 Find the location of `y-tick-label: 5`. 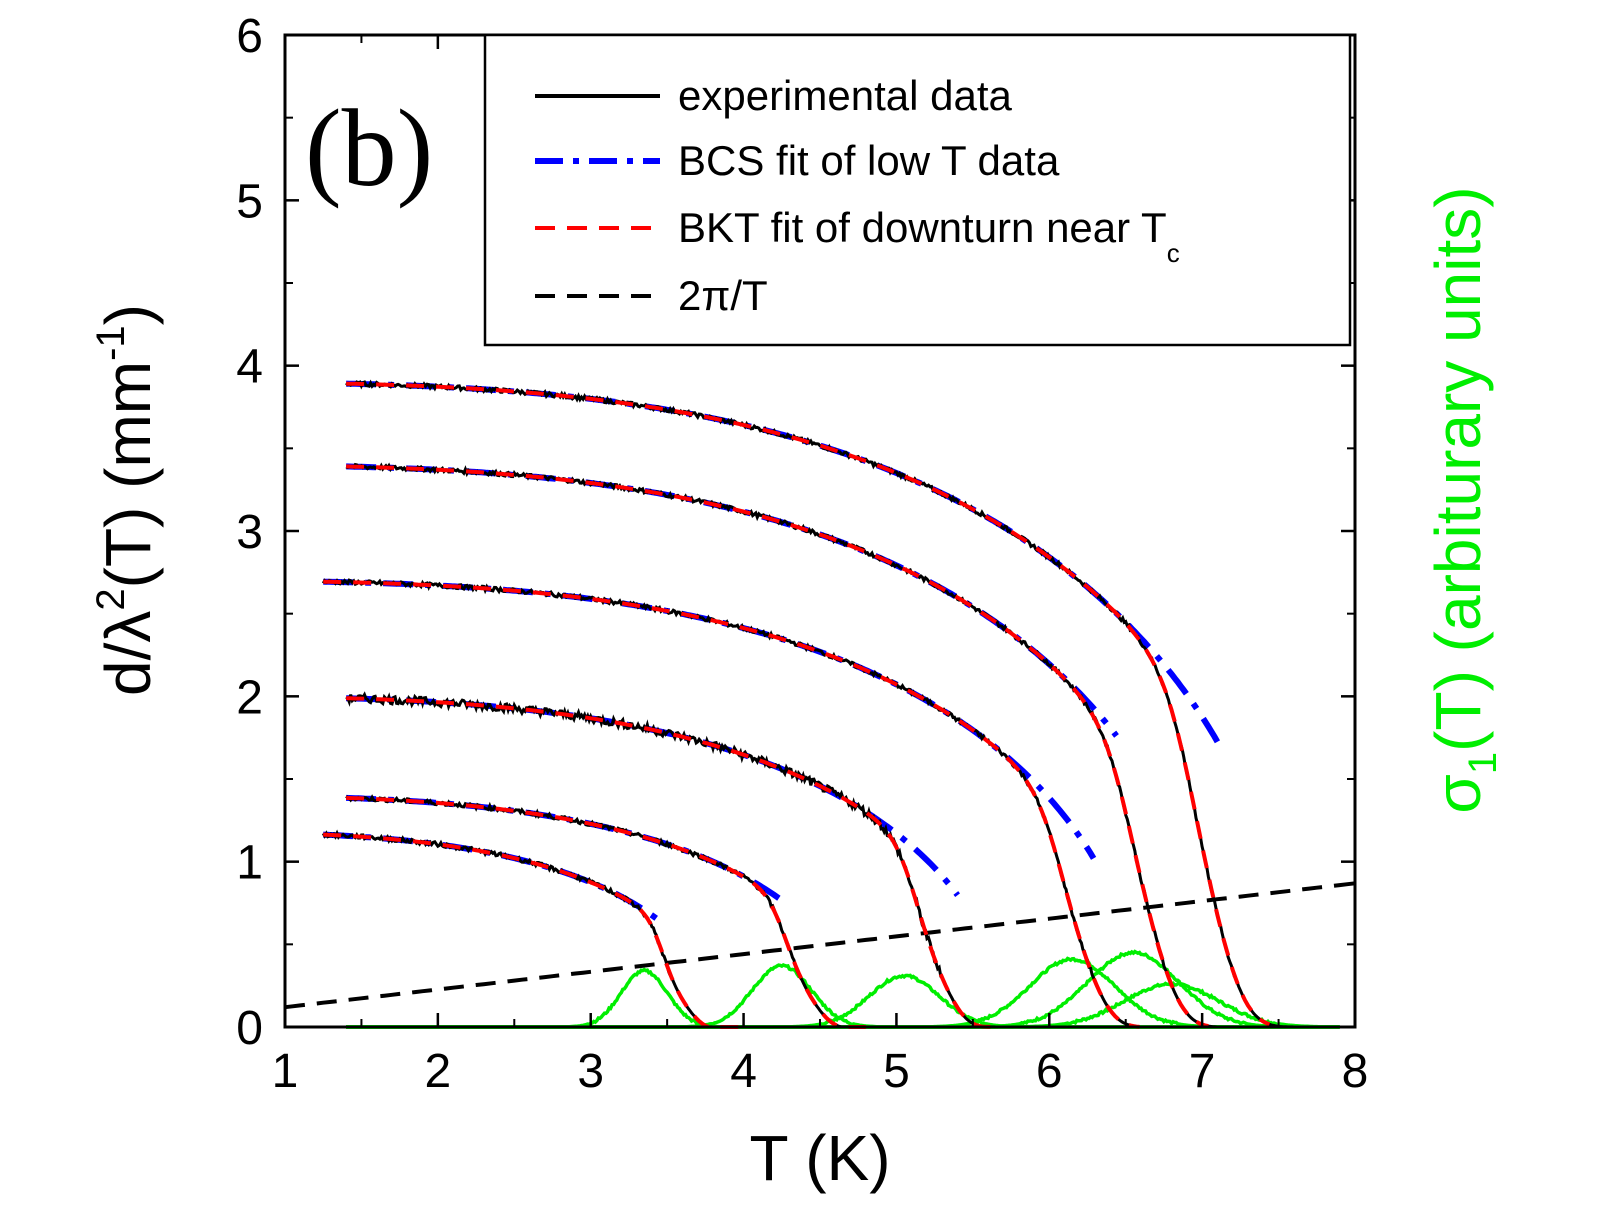

y-tick-label: 5 is located at coordinates (249, 201).